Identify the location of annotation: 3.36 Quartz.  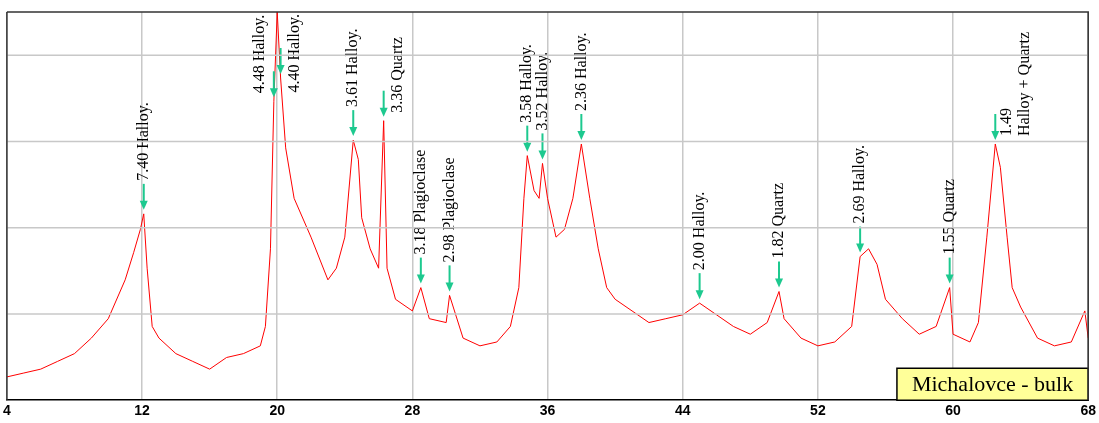
(396, 75).